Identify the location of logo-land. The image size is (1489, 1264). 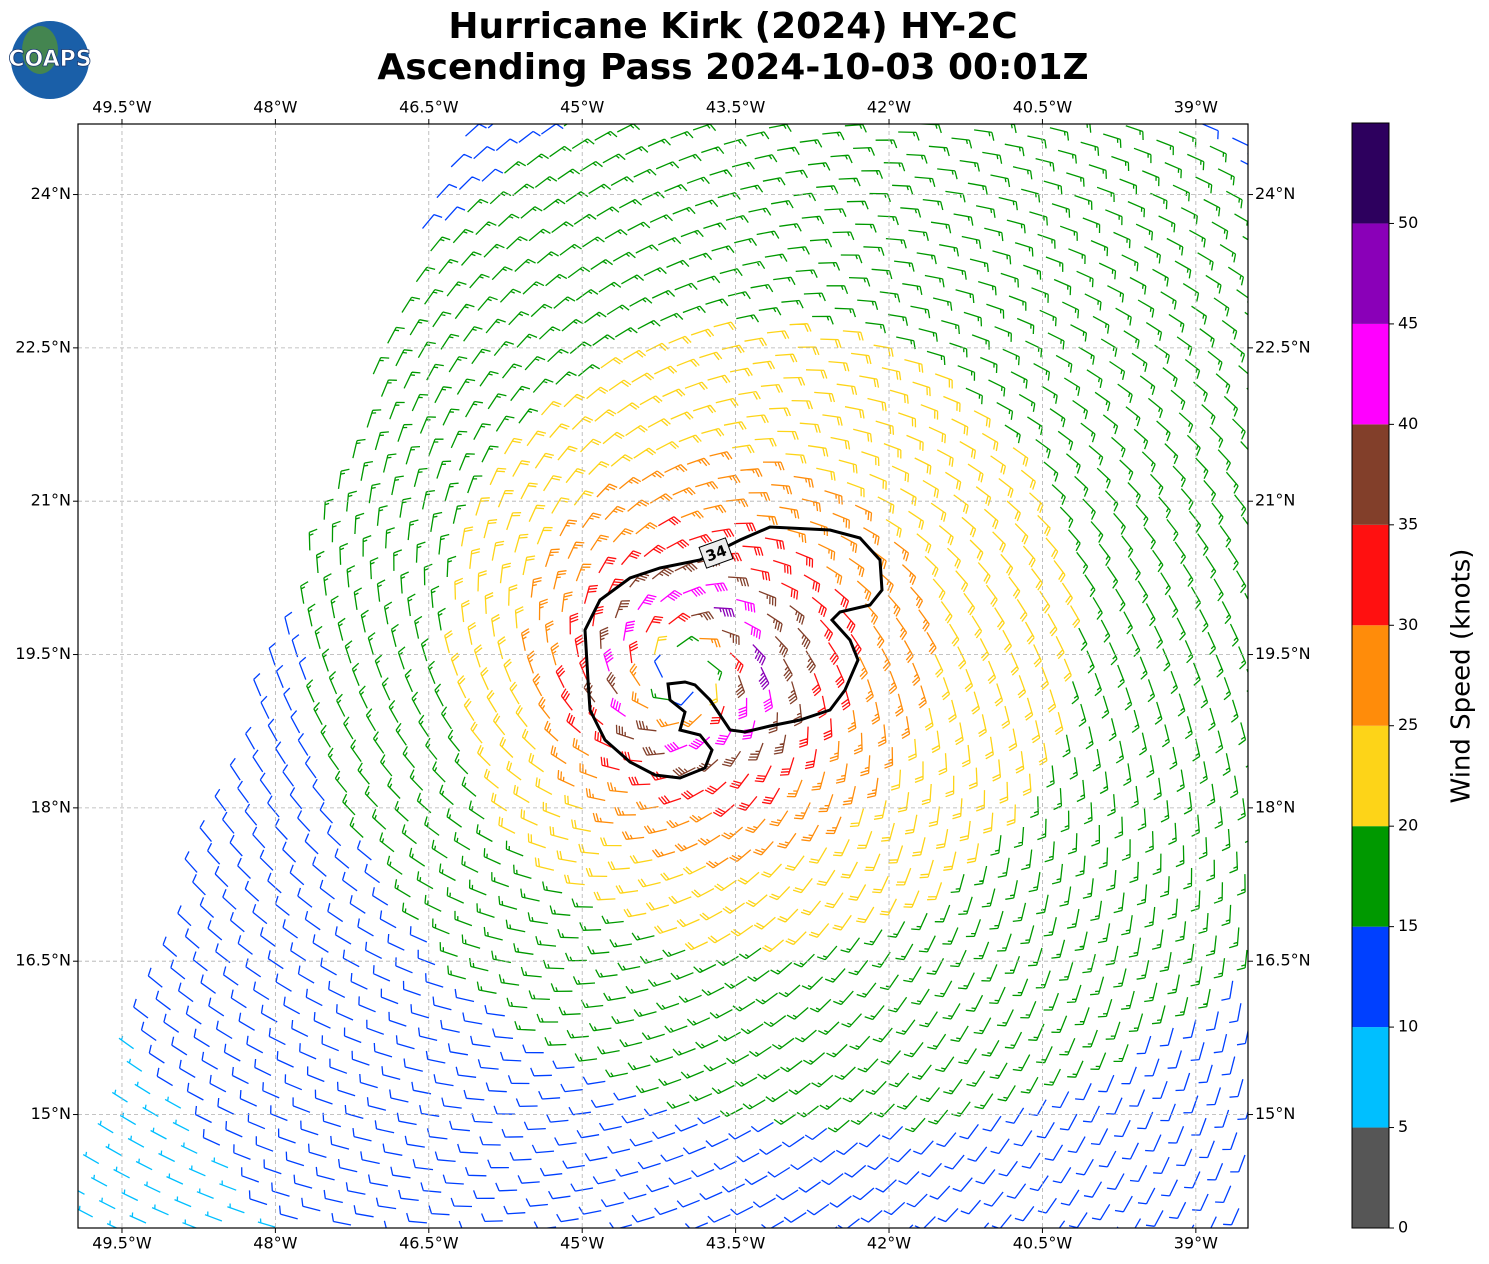
(40, 50).